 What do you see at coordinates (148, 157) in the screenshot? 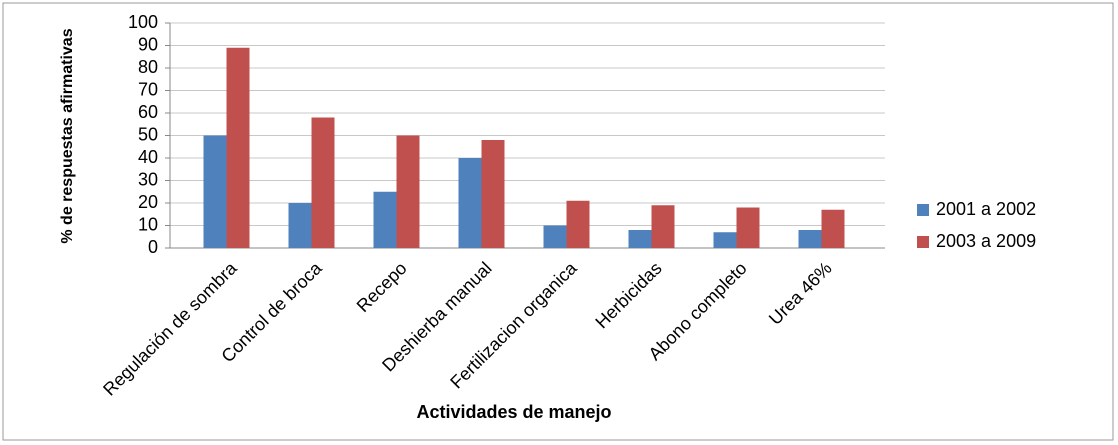
I see `y-tick-label: 40` at bounding box center [148, 157].